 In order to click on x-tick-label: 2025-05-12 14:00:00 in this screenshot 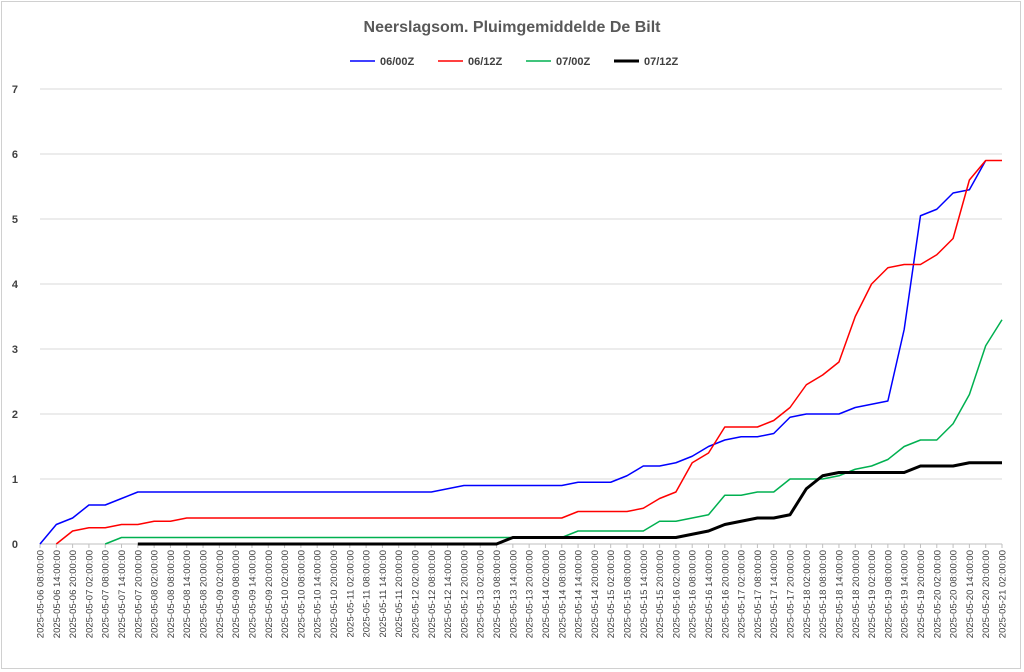, I will do `click(448, 594)`.